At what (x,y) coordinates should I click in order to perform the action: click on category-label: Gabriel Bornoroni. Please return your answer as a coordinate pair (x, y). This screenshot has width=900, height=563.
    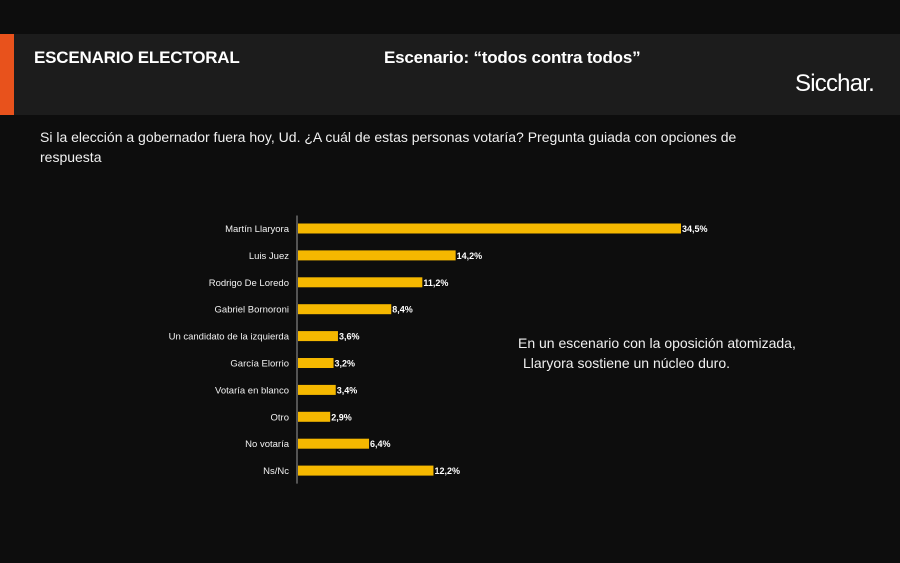
    Looking at the image, I should click on (252, 310).